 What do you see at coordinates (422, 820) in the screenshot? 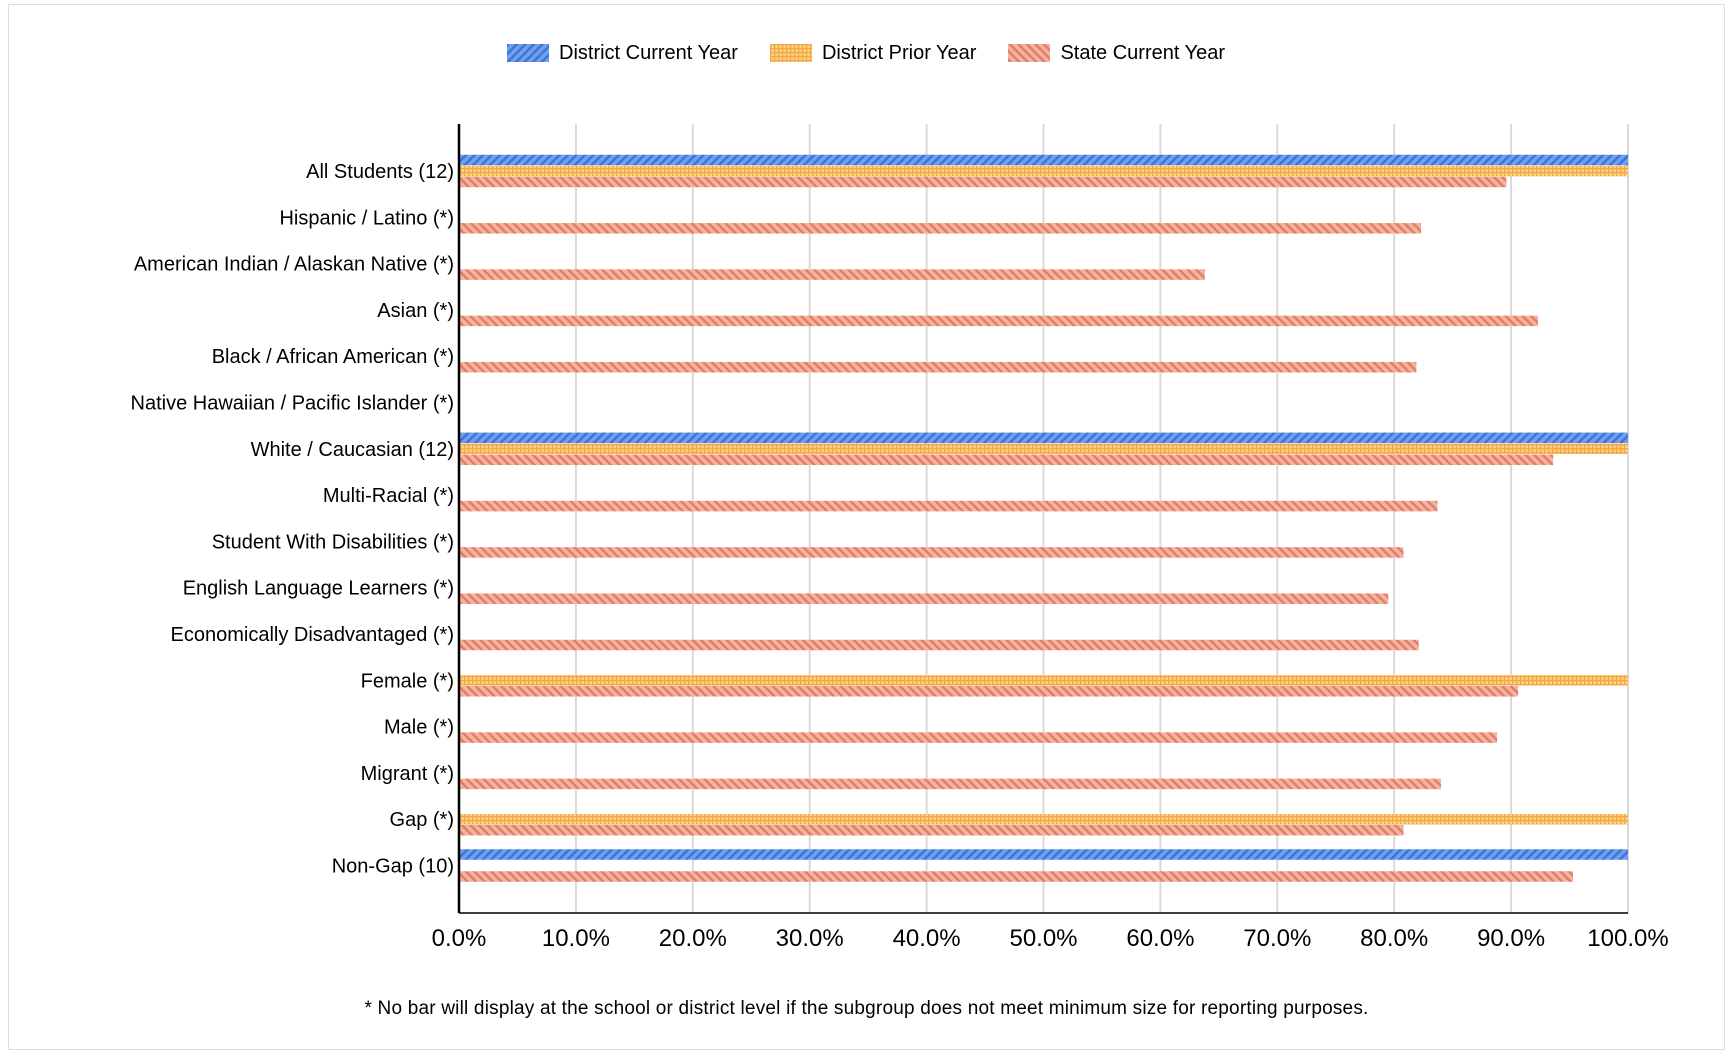
I see `category-label: Gap (*)` at bounding box center [422, 820].